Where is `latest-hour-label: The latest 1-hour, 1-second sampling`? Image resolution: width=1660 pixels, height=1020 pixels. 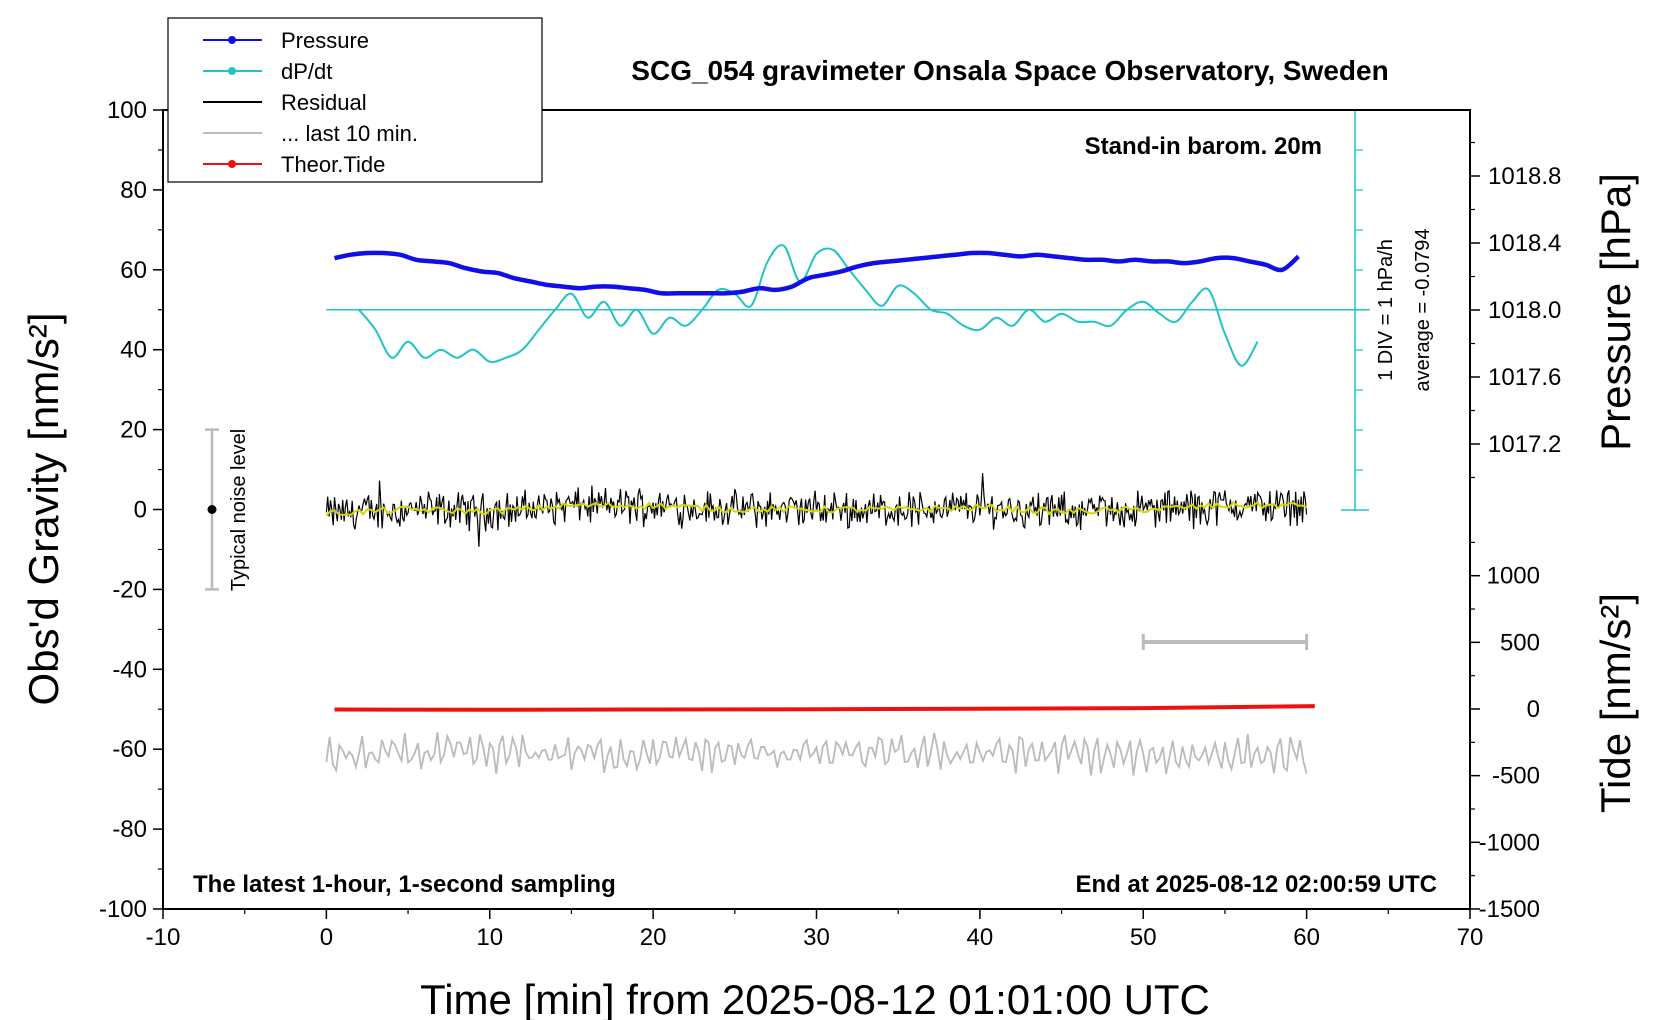 latest-hour-label: The latest 1-hour, 1-second sampling is located at coordinates (404, 884).